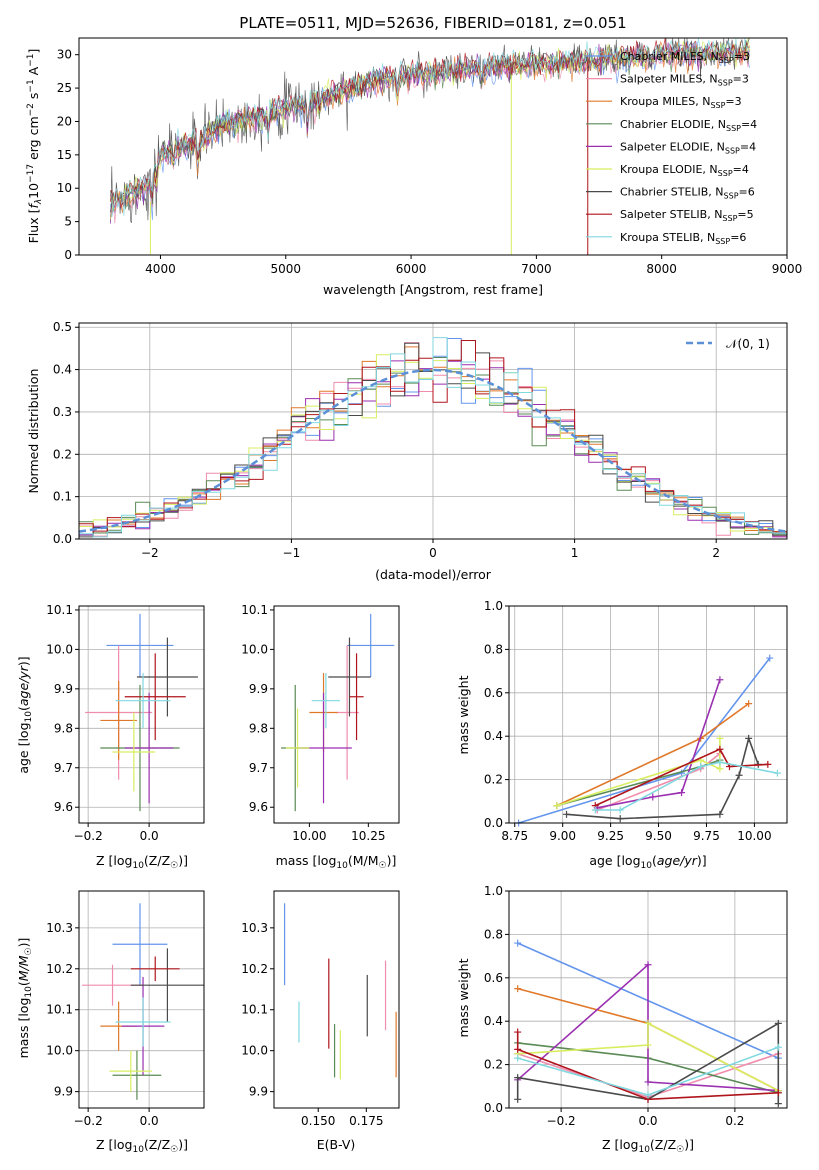 The image size is (819, 1170). Describe the element at coordinates (575, 553) in the screenshot. I see `x-tick-label: 1` at that location.